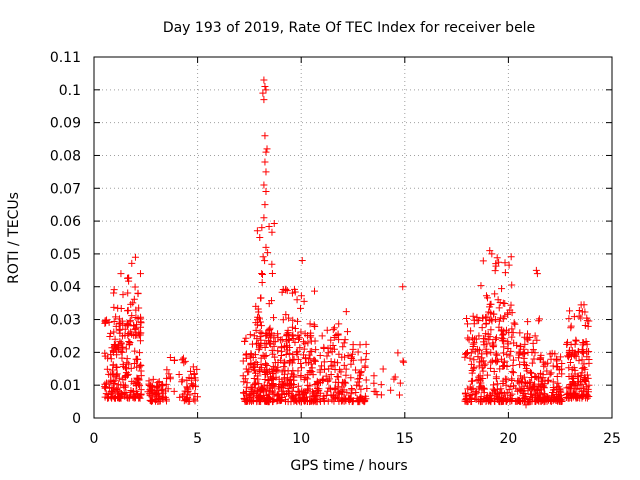 The image size is (640, 480). I want to click on y-tick-label: 0.09, so click(65, 124).